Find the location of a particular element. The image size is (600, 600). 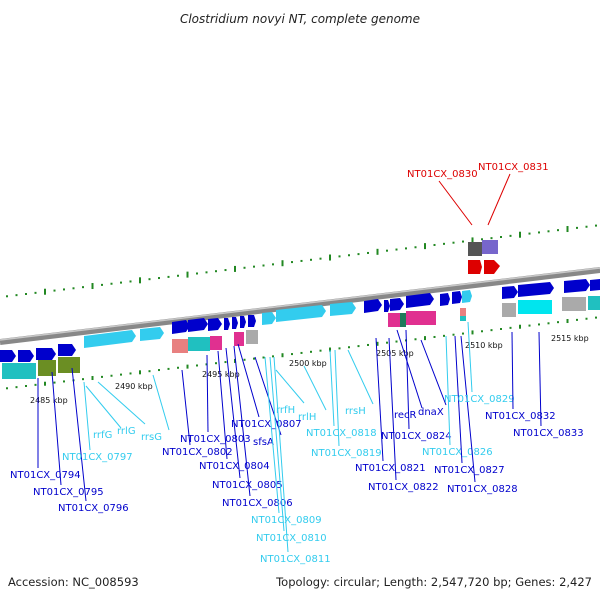

feature-label: rrlG is located at coordinates (126, 431).